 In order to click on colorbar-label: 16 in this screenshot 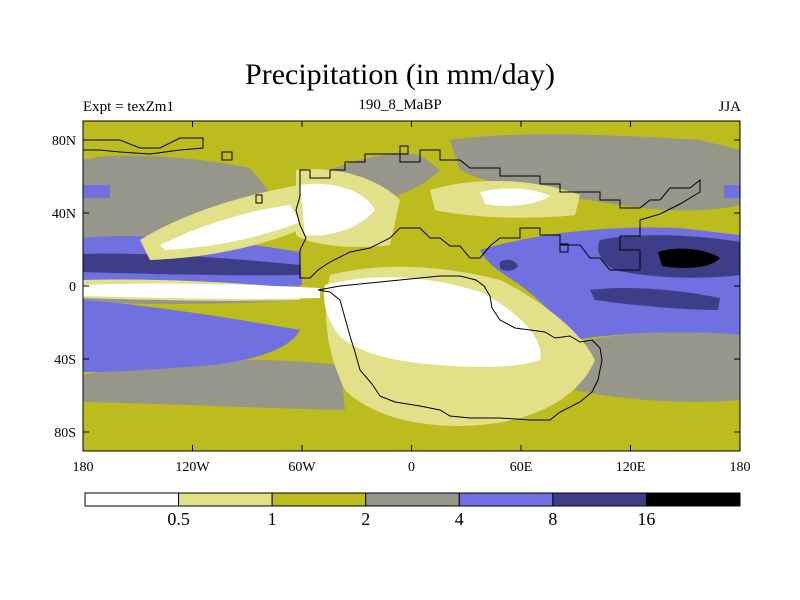, I will do `click(646, 519)`.